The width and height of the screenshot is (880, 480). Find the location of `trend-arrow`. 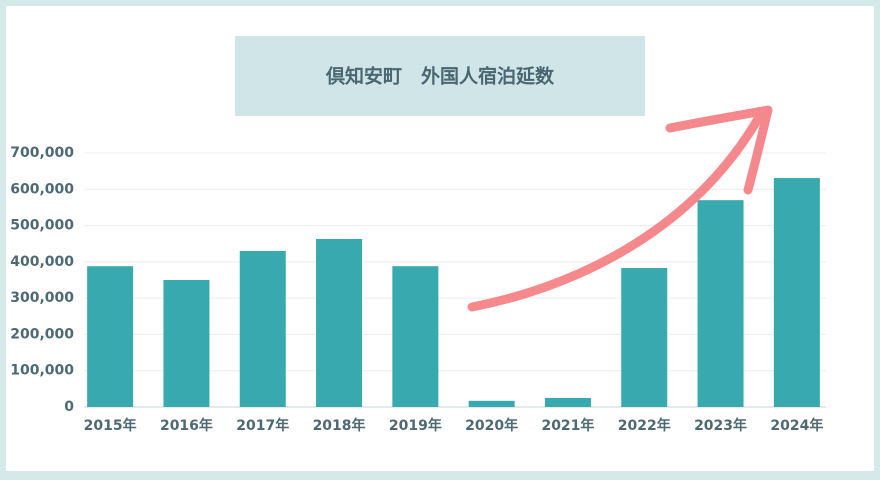

trend-arrow is located at coordinates (620, 208).